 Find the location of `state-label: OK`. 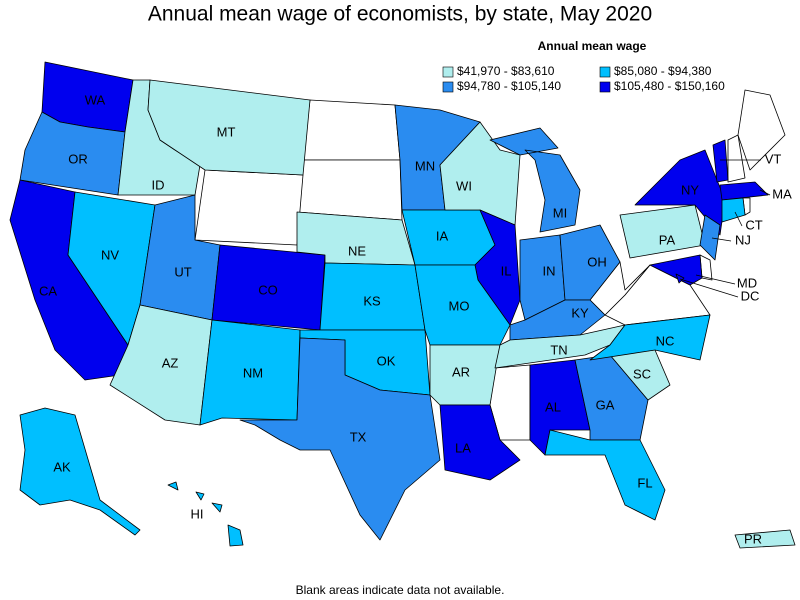

state-label: OK is located at coordinates (386, 360).